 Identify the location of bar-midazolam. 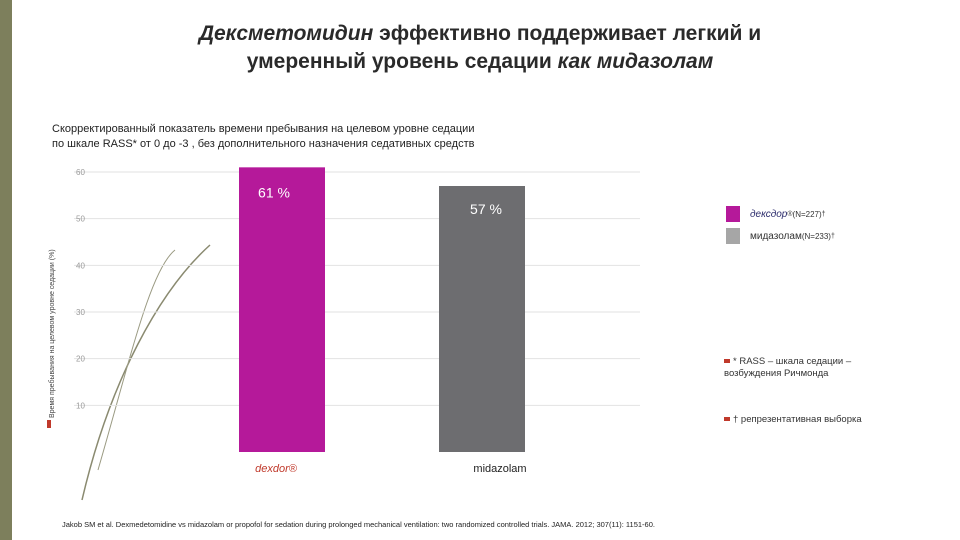
(482, 319).